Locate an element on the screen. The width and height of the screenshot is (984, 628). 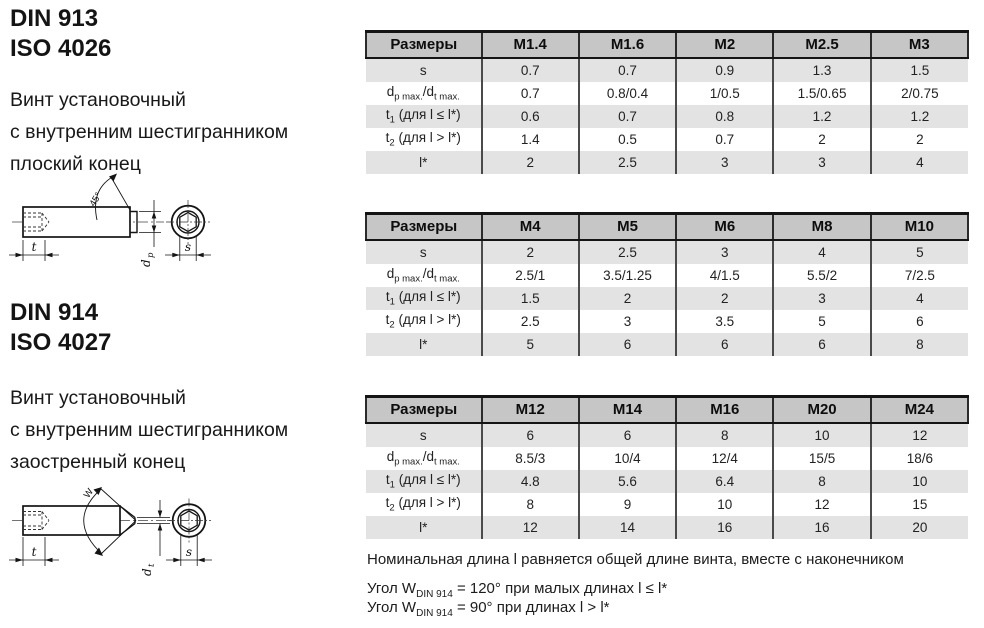
text-segment: t is located at coordinates (387, 297).